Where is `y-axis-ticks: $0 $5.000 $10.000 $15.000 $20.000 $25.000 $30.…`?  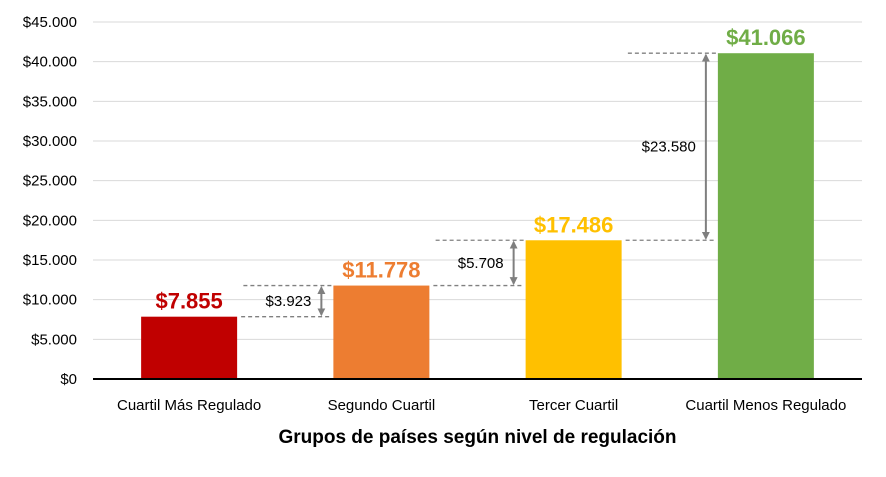
y-axis-ticks: $0 $5.000 $10.000 $15.000 $20.000 $25.000 $30.… is located at coordinates (50, 201).